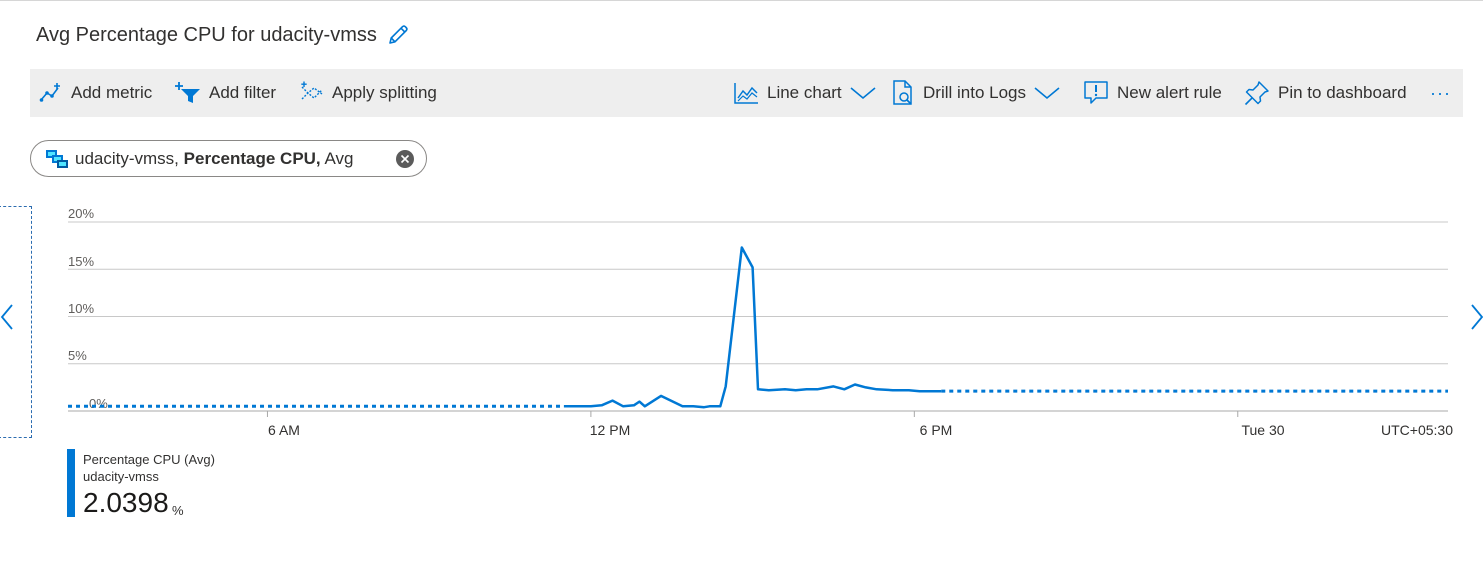 The width and height of the screenshot is (1483, 570). I want to click on apply-splitting-button: Apply splitting, so click(368, 93).